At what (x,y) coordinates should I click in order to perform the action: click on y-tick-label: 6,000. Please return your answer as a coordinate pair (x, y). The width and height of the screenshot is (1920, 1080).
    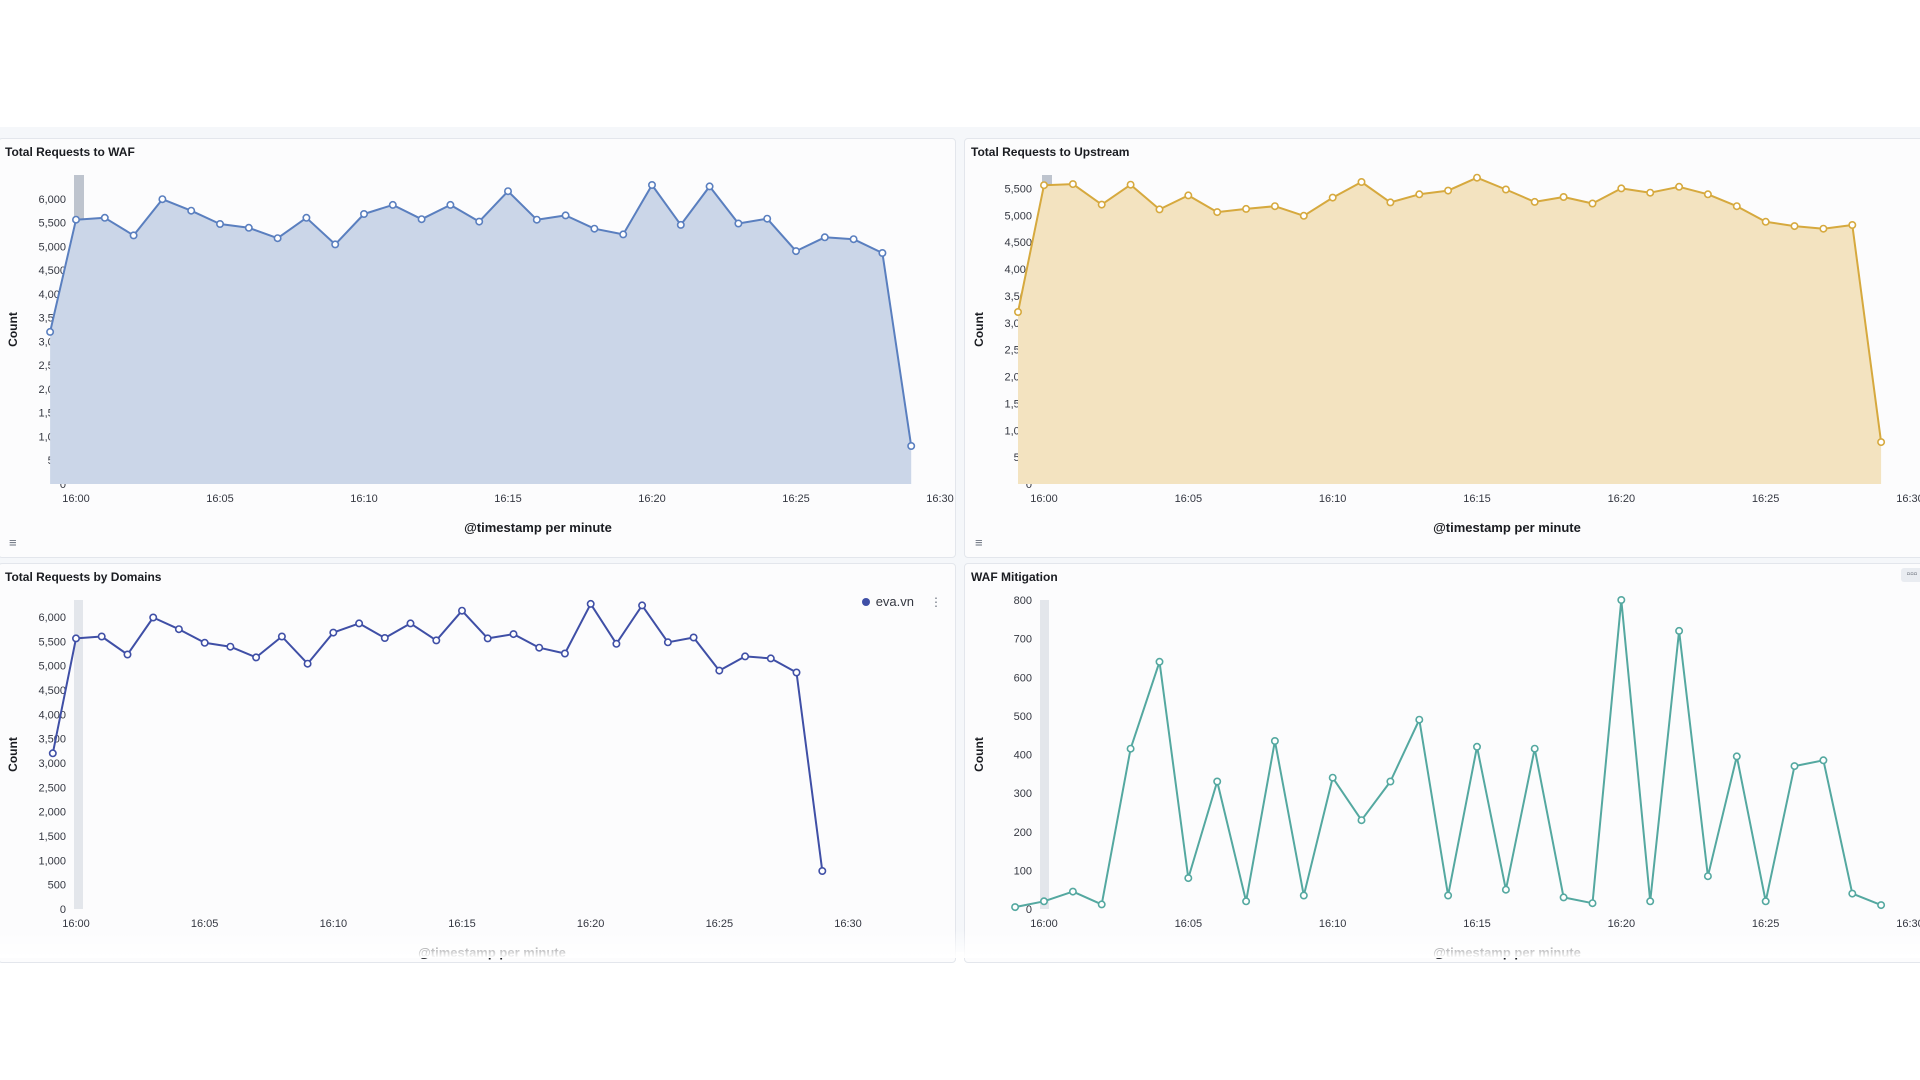
    Looking at the image, I should click on (52, 618).